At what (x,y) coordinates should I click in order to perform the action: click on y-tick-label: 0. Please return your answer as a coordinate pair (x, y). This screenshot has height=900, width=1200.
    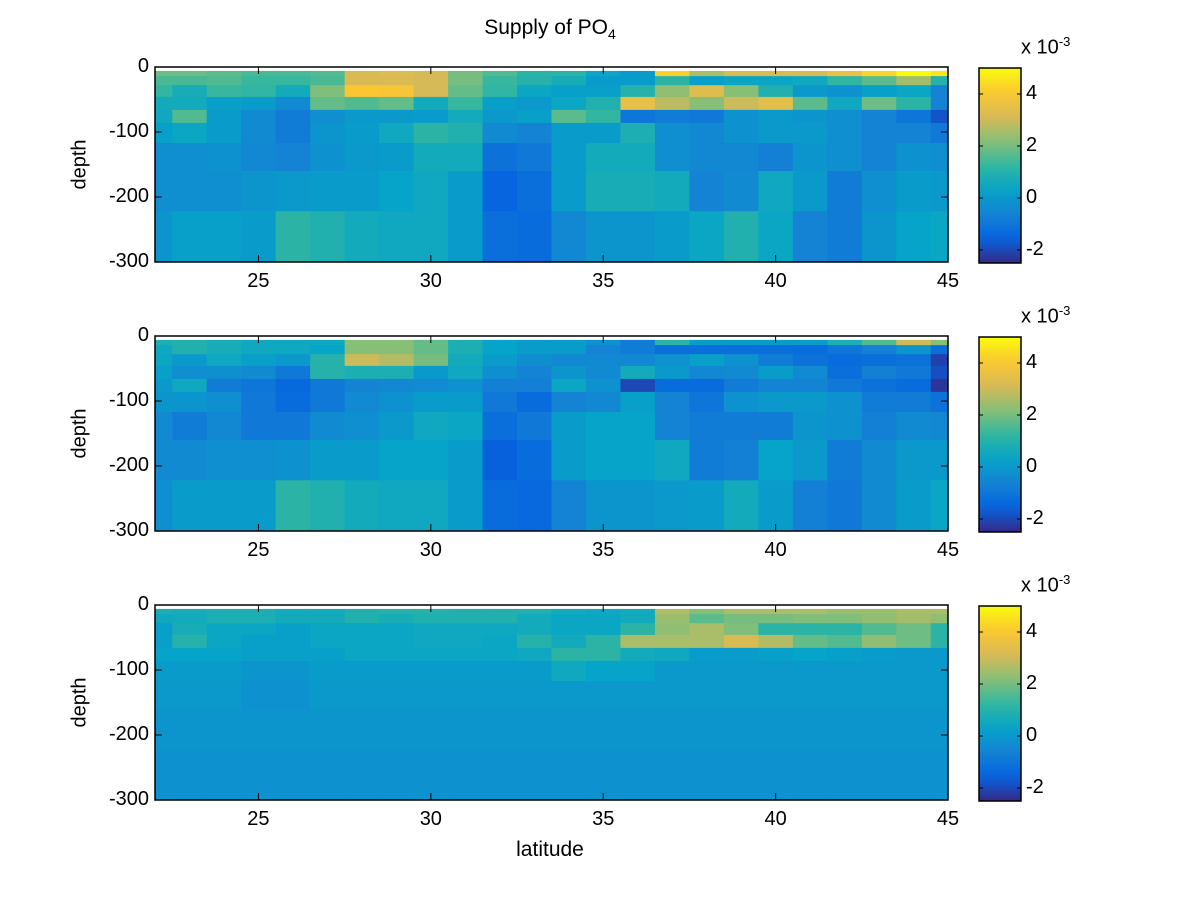
    Looking at the image, I should click on (143, 604).